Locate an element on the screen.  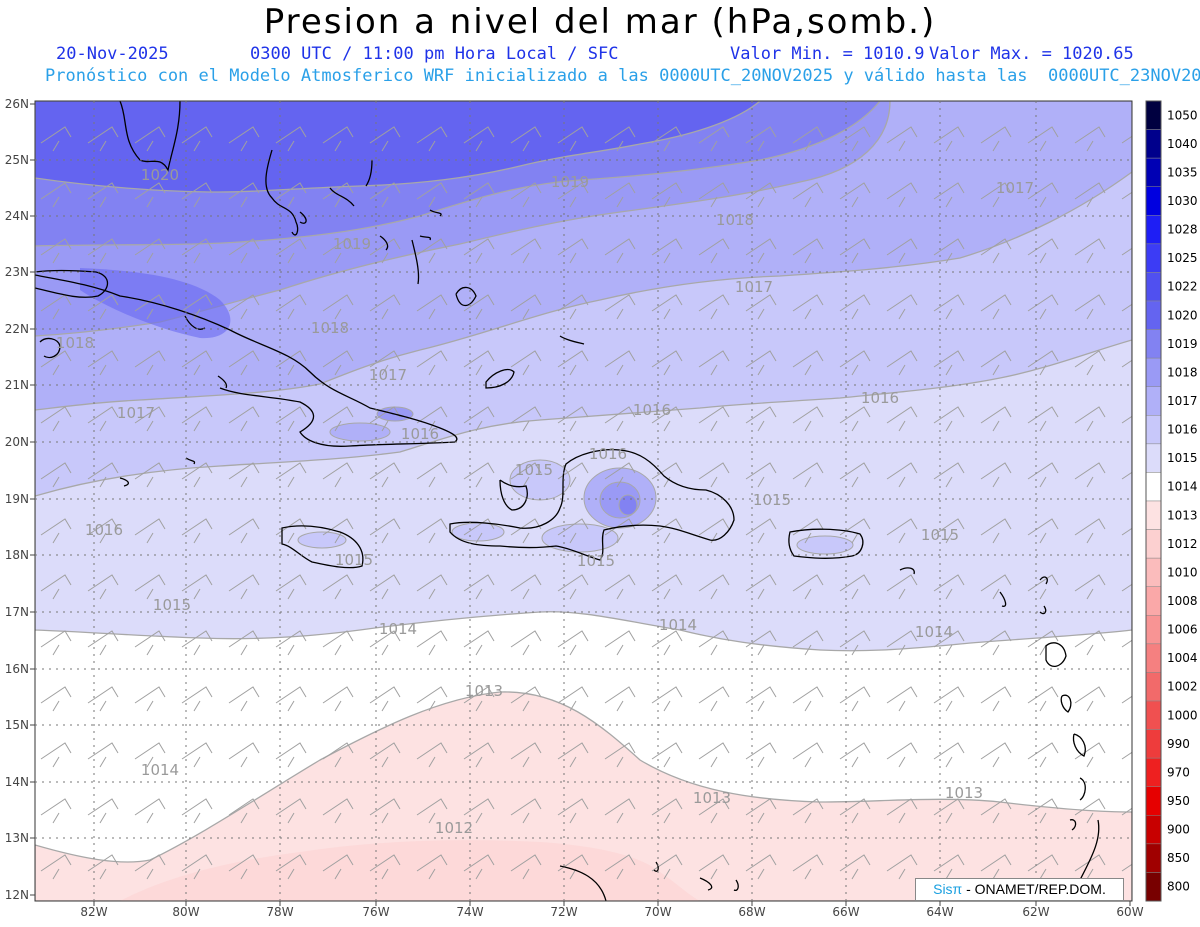
credit-box: Sisπ - ONAMET/REP.DOM. is located at coordinates (1019, 889).